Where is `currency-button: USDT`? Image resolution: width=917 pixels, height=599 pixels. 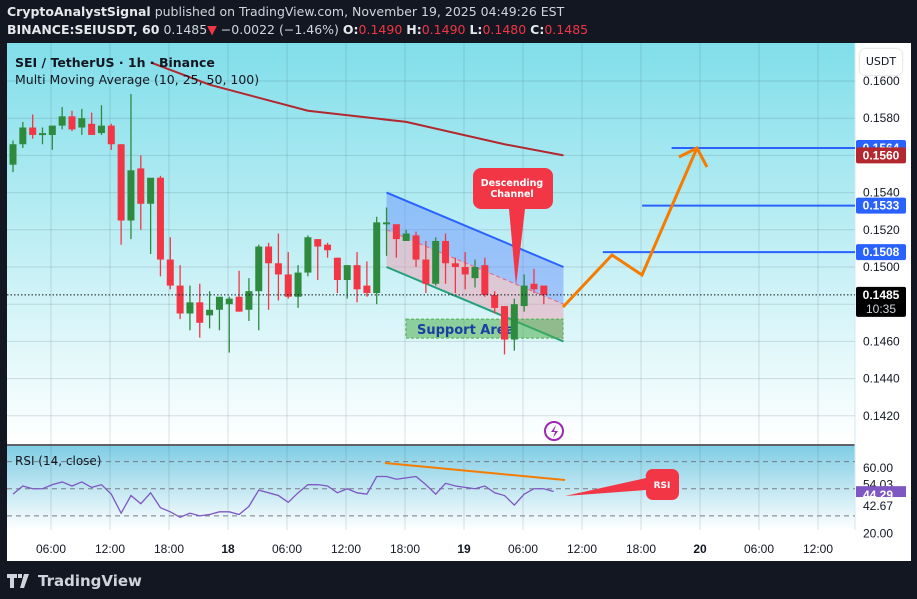 currency-button: USDT is located at coordinates (881, 62).